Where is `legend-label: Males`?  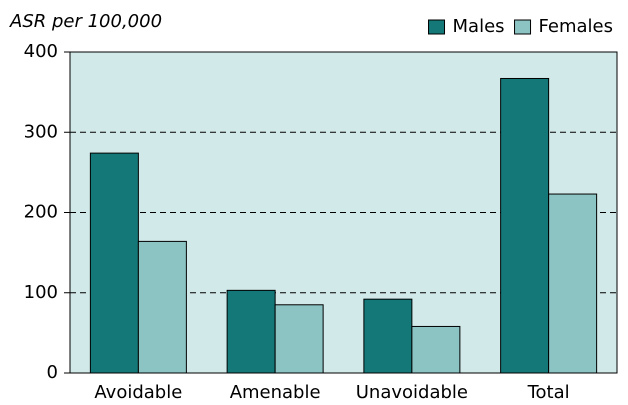 legend-label: Males is located at coordinates (479, 26).